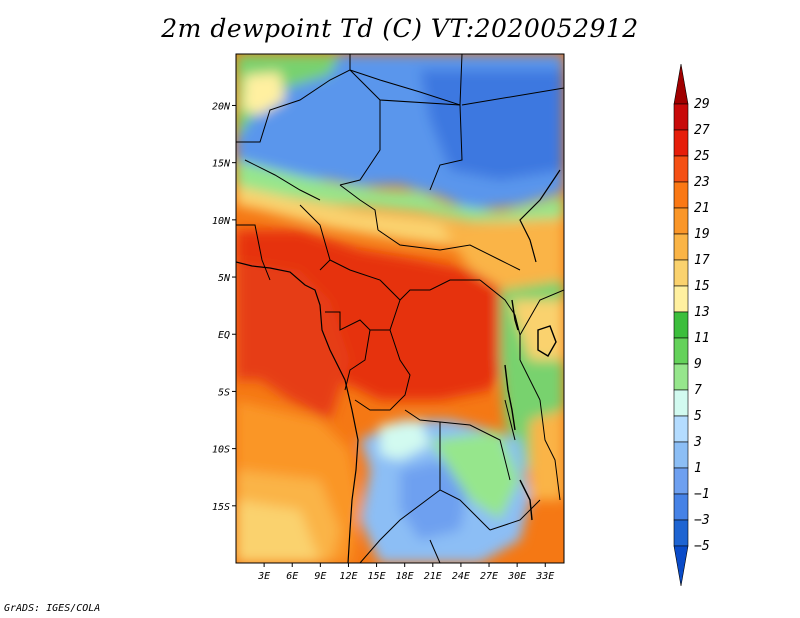 The height and width of the screenshot is (618, 800). Describe the element at coordinates (702, 494) in the screenshot. I see `legend-level-label: −1` at that location.